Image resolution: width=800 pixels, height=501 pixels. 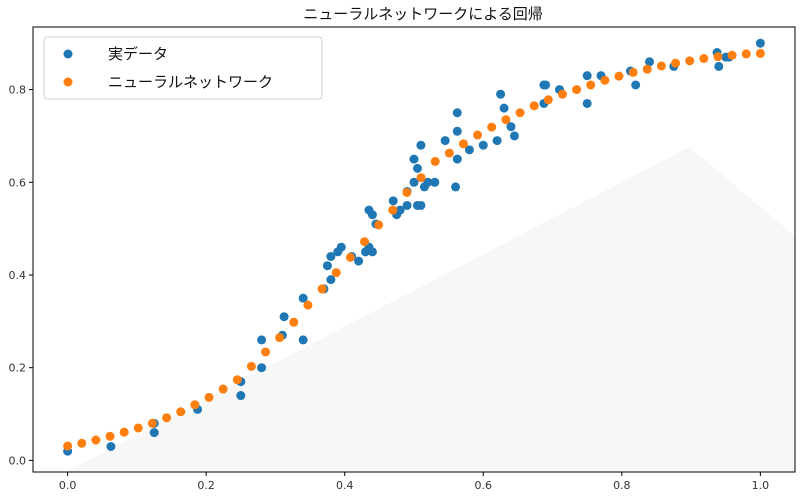 I want to click on legend-label-real-data: 実データ, so click(x=138, y=54).